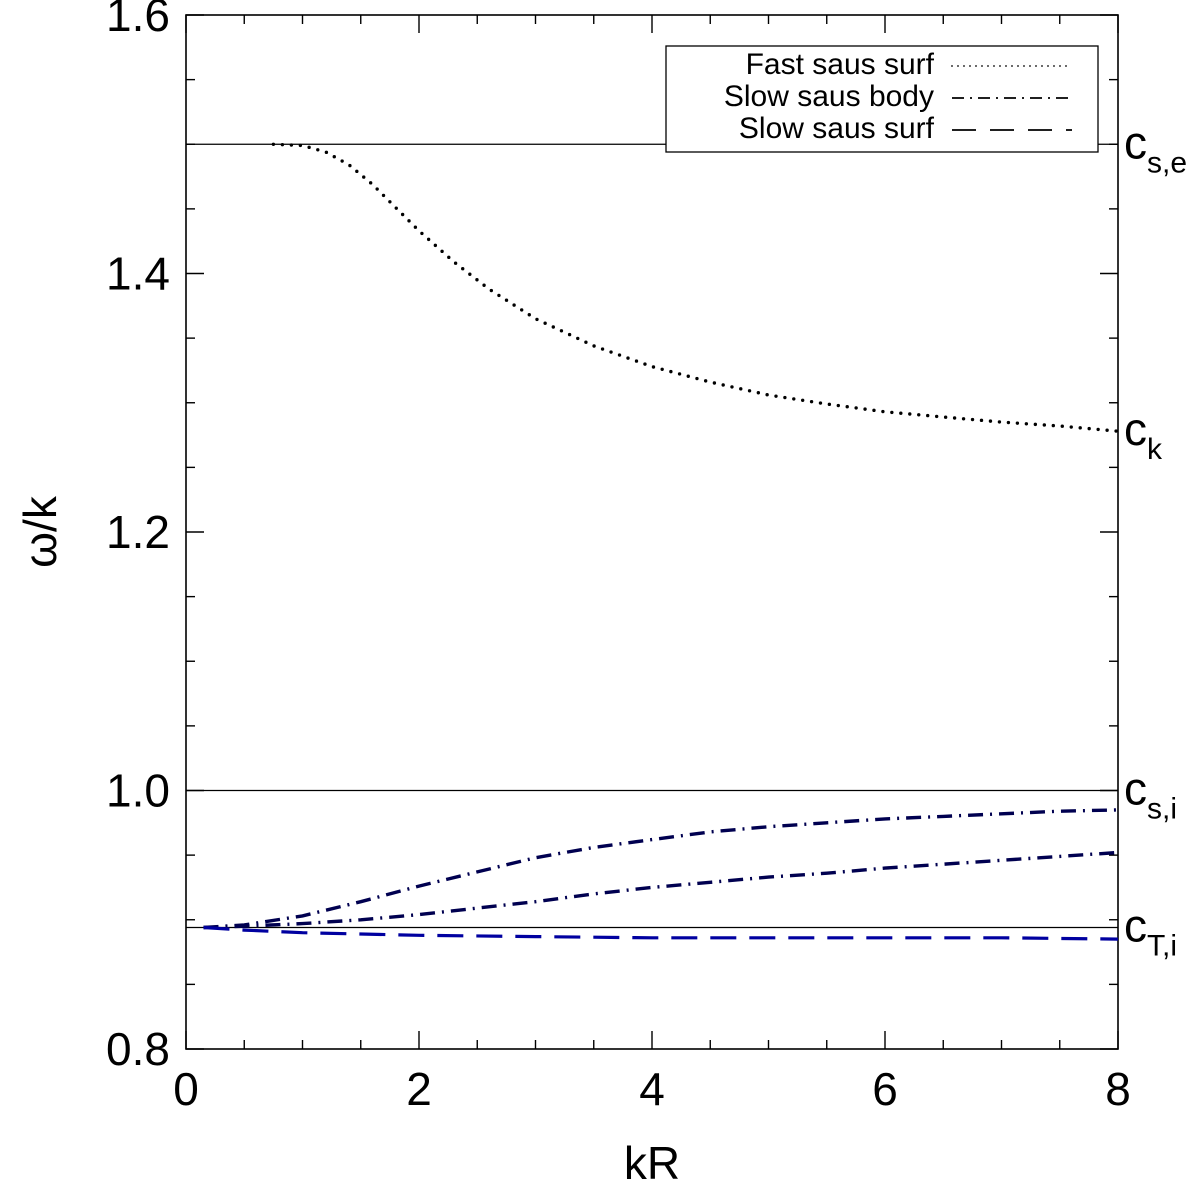 This screenshot has width=1200, height=1183. What do you see at coordinates (1155, 147) in the screenshot?
I see `speed-label: cs,e` at bounding box center [1155, 147].